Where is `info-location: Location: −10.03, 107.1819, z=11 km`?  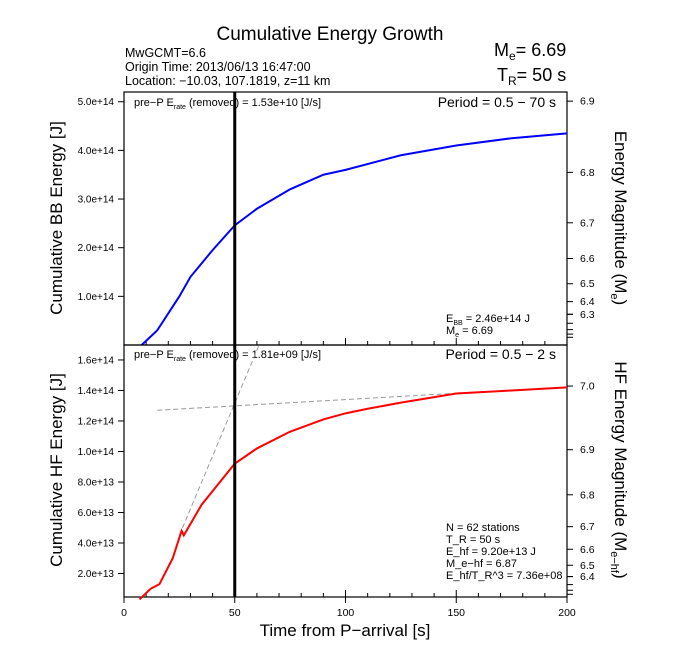 info-location: Location: −10.03, 107.1819, z=11 km is located at coordinates (227, 81).